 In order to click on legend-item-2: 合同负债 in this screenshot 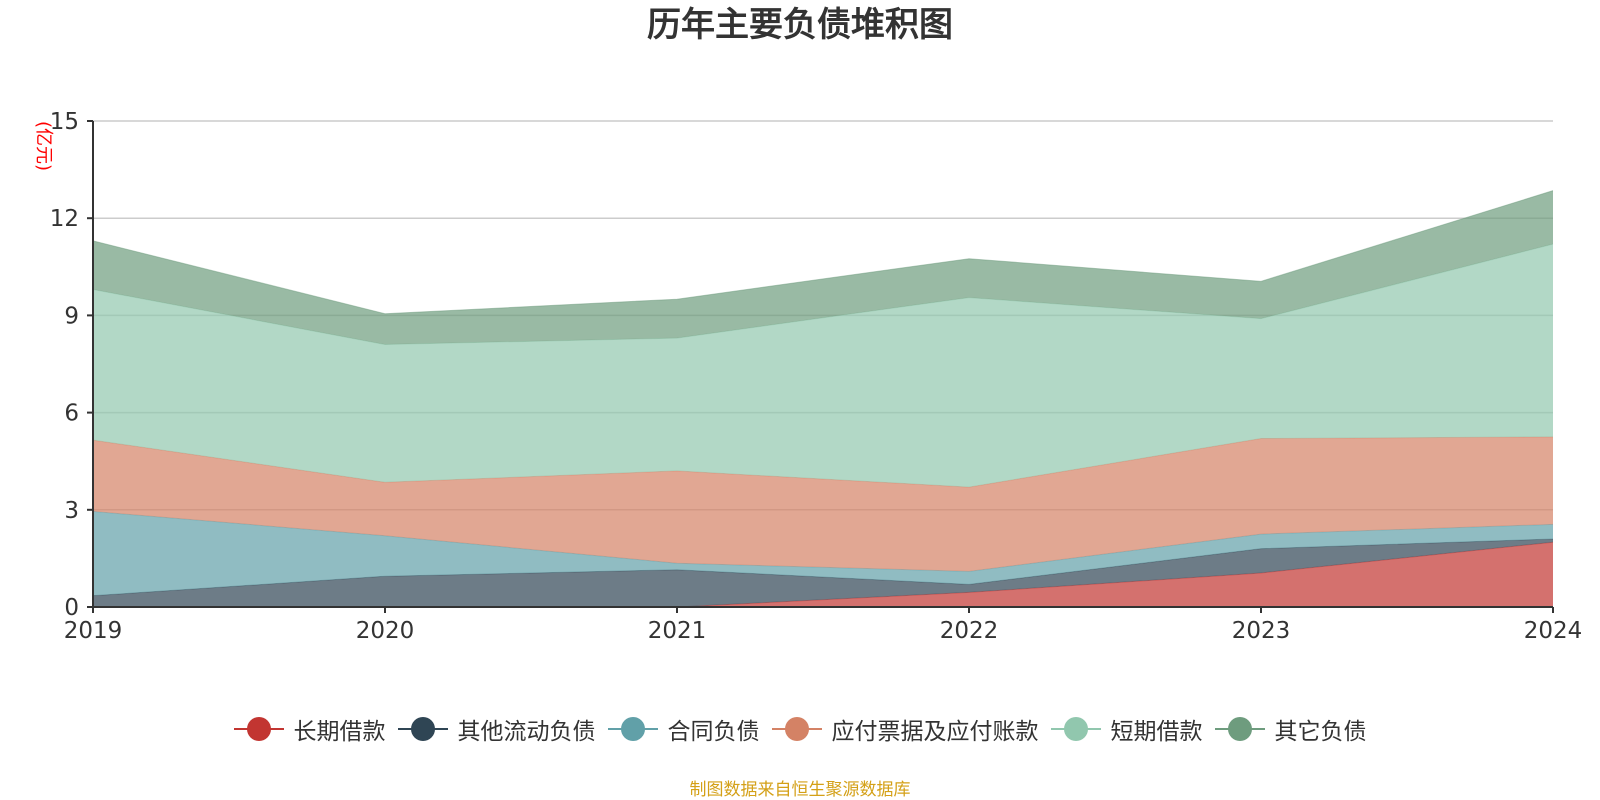, I will do `click(683, 729)`.